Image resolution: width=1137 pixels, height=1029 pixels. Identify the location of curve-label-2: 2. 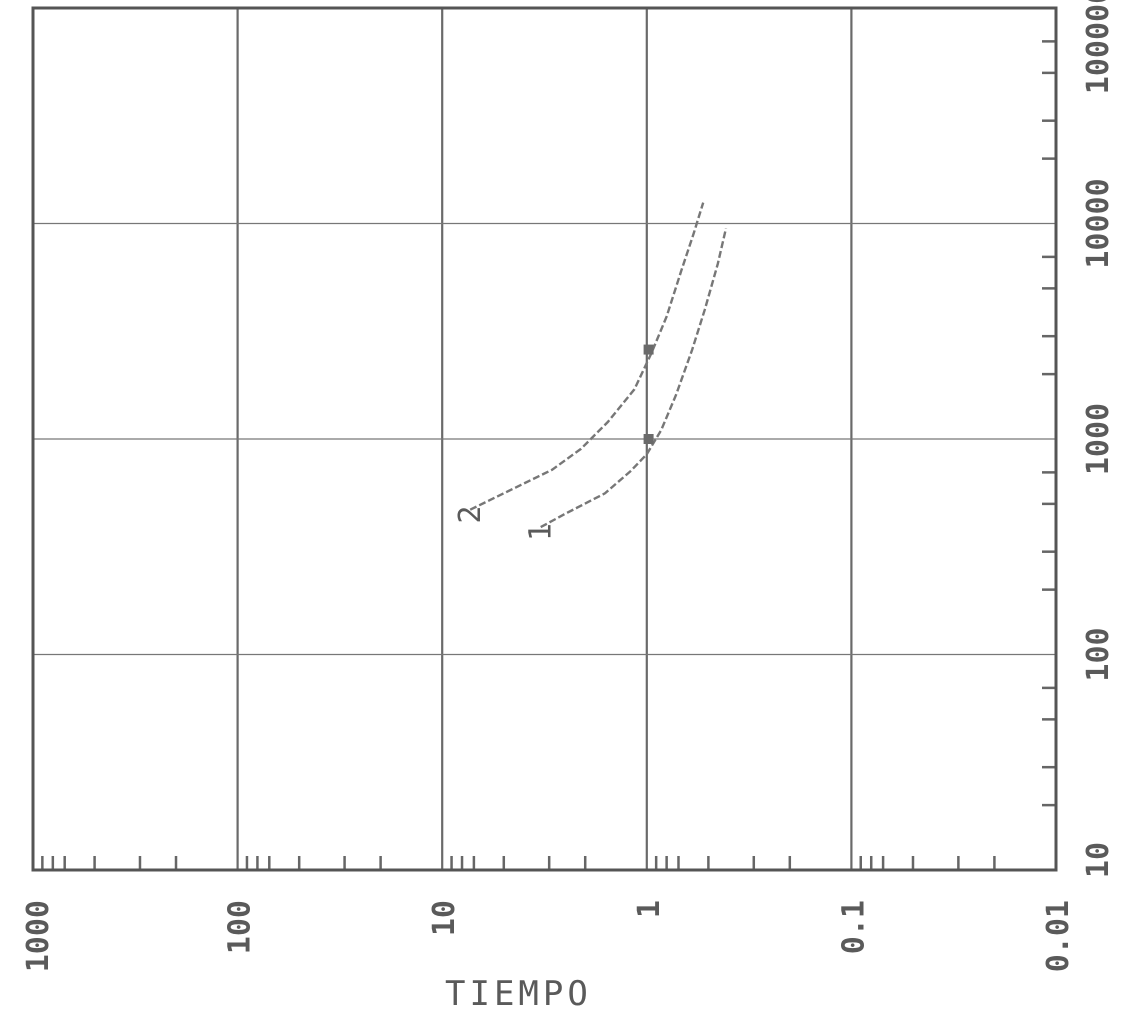
(470, 515).